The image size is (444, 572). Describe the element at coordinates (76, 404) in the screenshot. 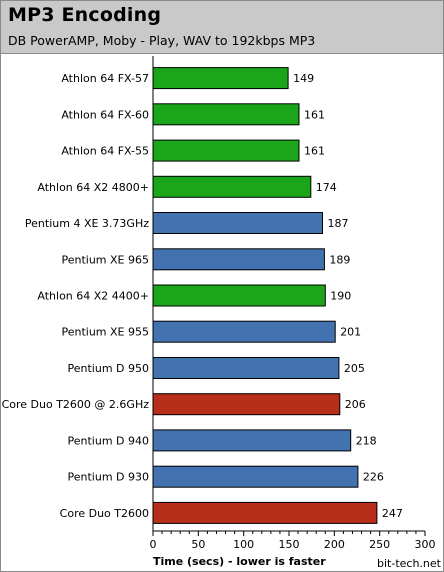

I see `category-label: Core Duo T2600 @ 2.6GHz` at that location.